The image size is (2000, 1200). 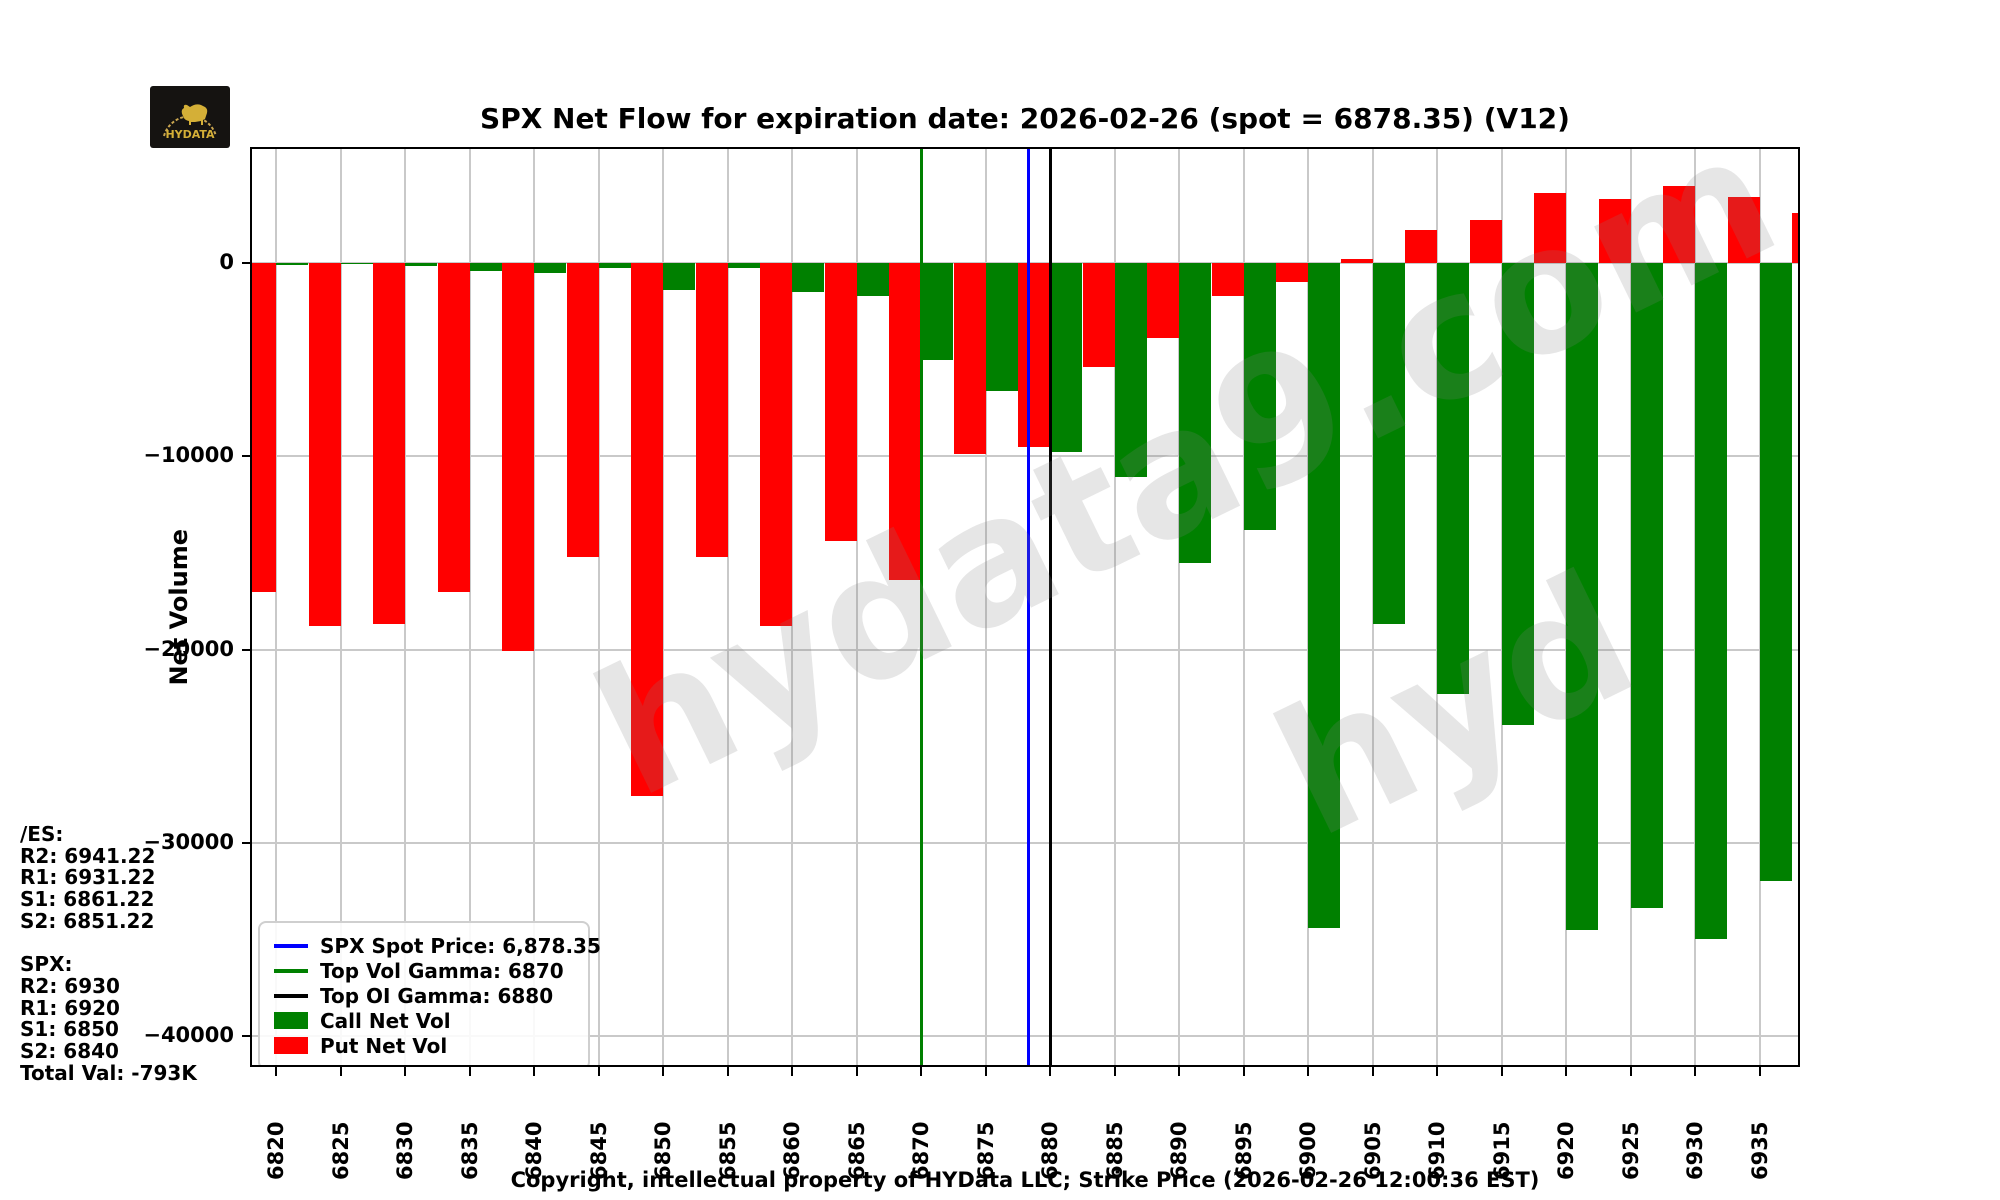 I want to click on strike-label-6865: 6865, so click(x=856, y=1150).